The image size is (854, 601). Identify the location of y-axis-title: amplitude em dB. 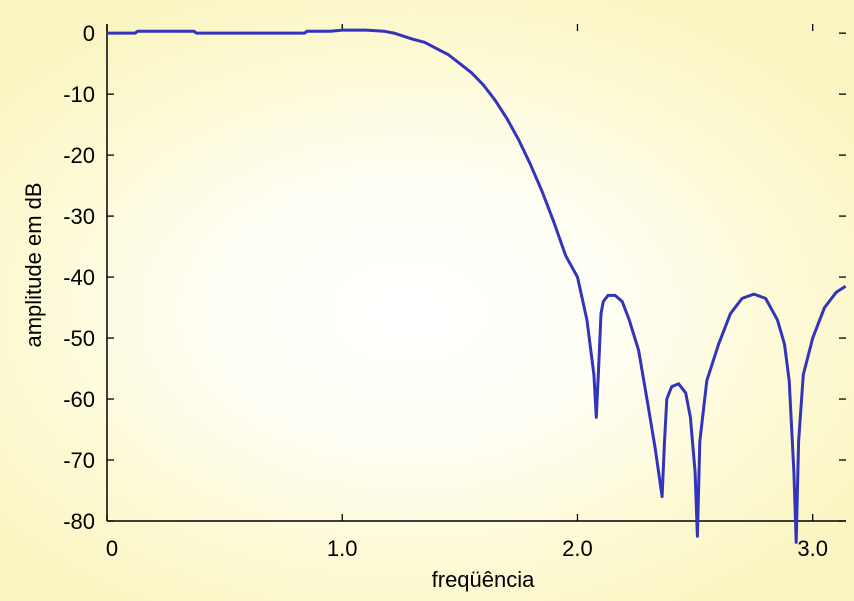
(33, 264).